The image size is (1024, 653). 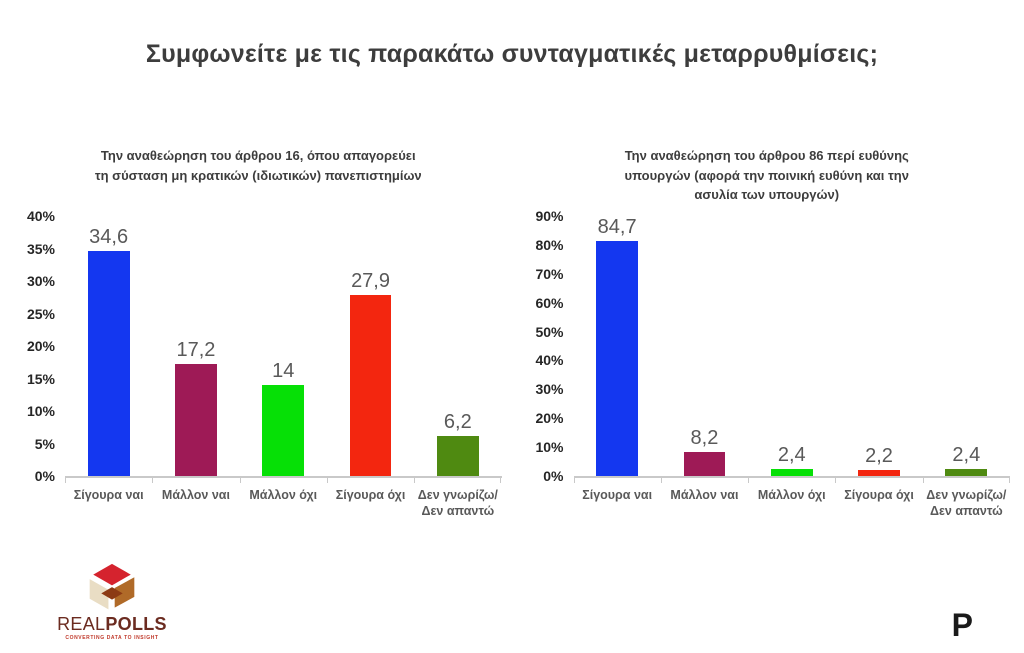 I want to click on realpolls-wordmark: REALPOLLS, so click(x=112, y=624).